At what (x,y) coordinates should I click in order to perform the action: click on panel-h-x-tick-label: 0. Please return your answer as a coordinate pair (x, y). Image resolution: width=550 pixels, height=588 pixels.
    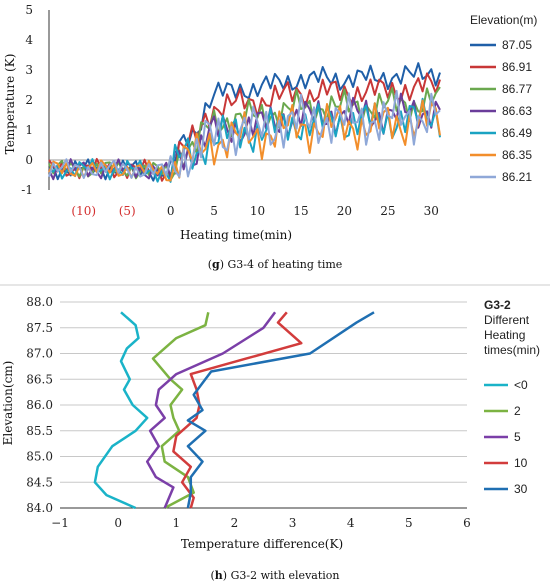
    Looking at the image, I should click on (118, 523).